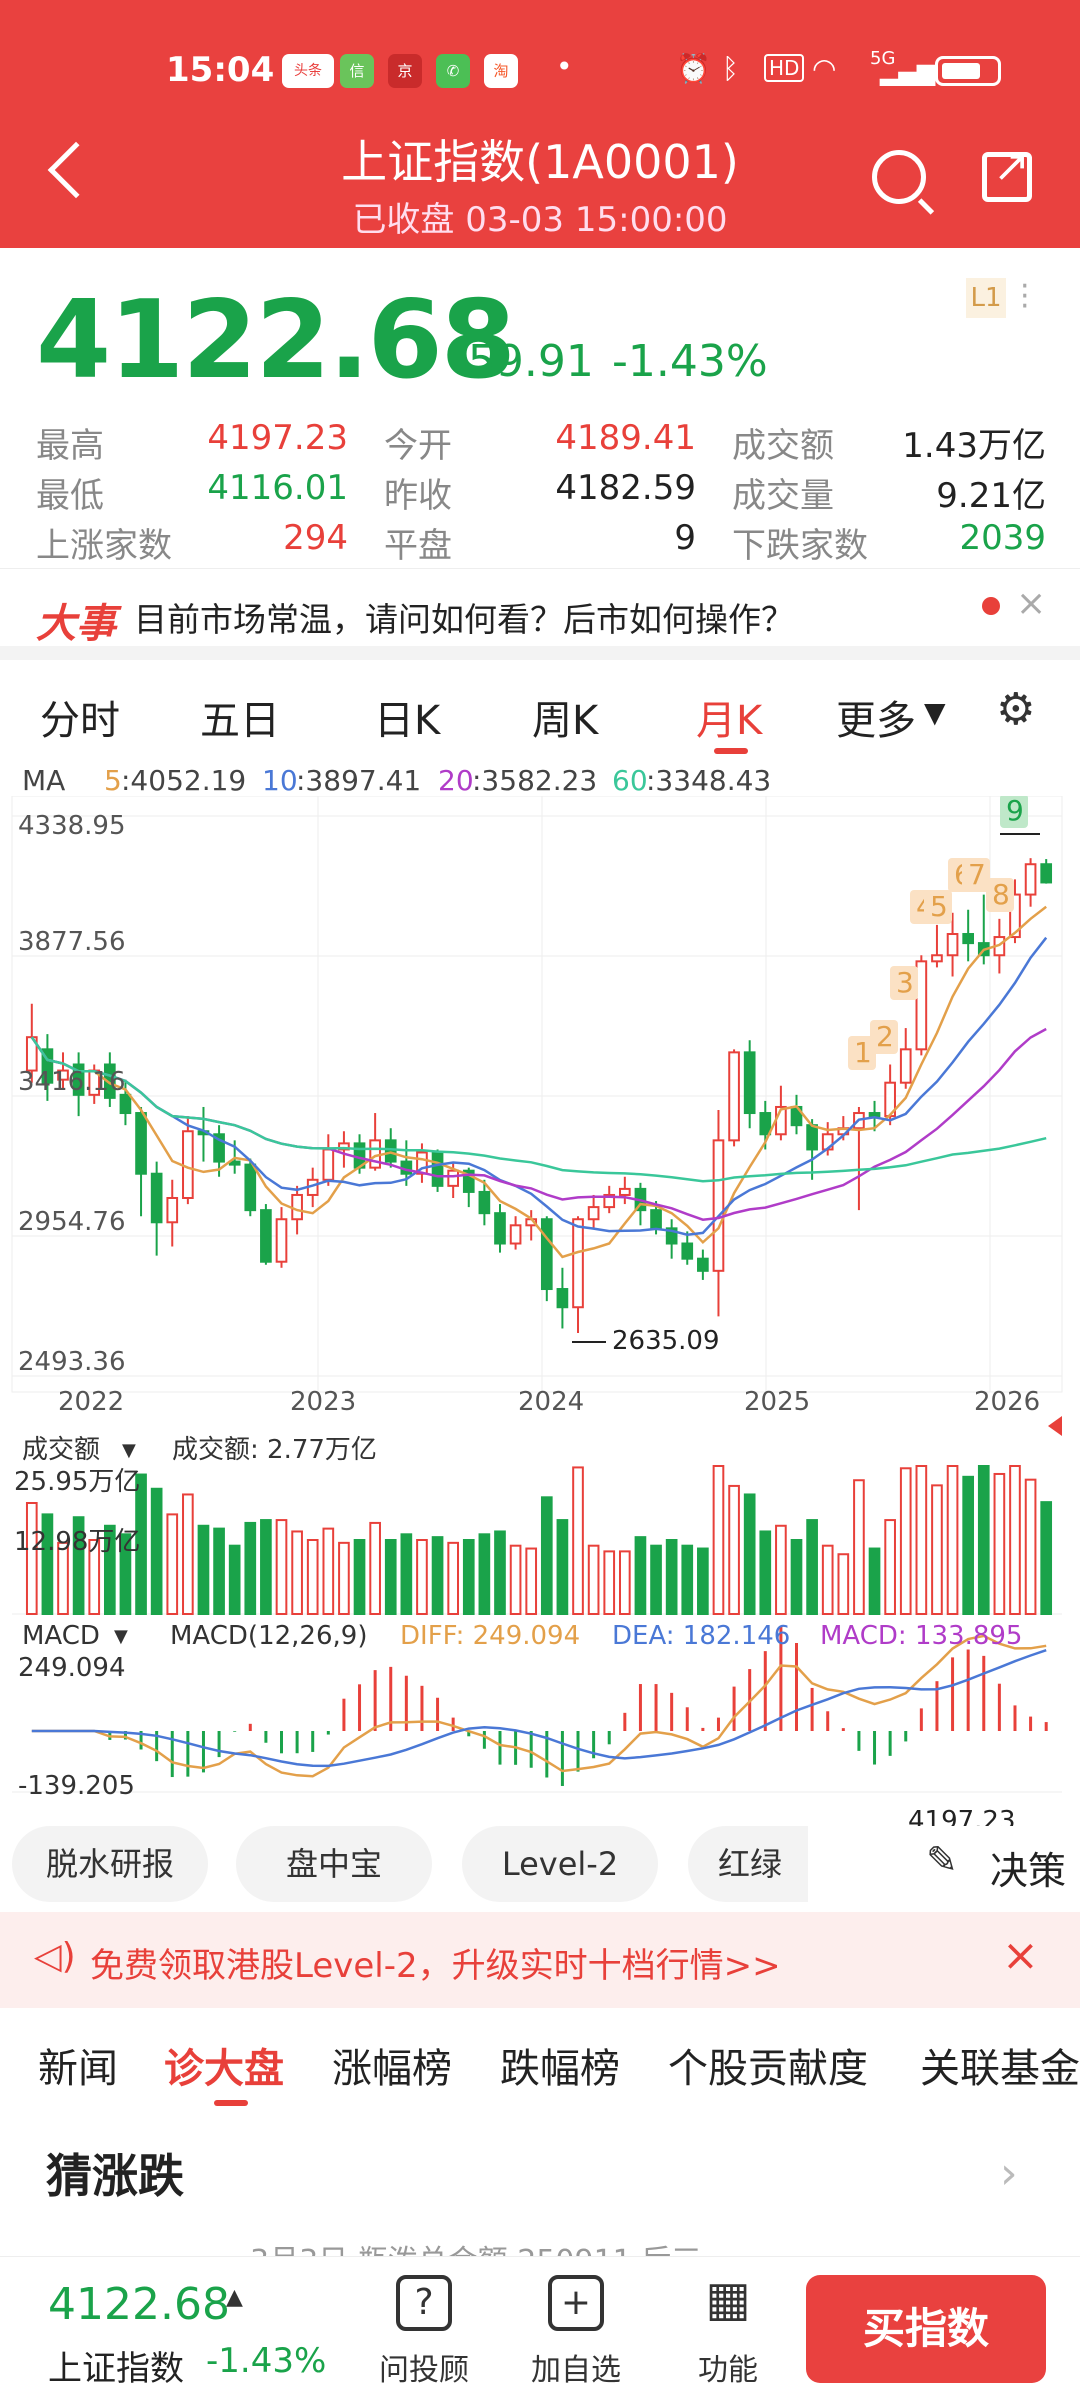  What do you see at coordinates (1009, 2173) in the screenshot?
I see `chevron-right-icon: ›` at bounding box center [1009, 2173].